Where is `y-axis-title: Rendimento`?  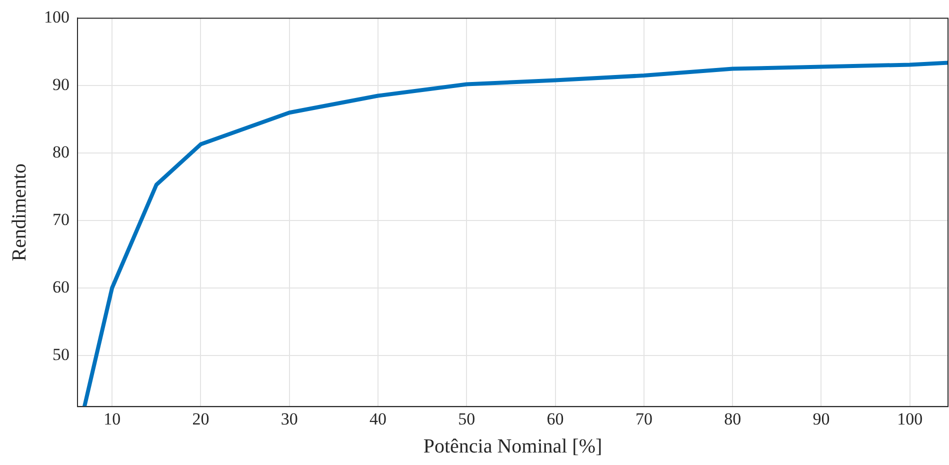
y-axis-title: Rendimento is located at coordinates (19, 213).